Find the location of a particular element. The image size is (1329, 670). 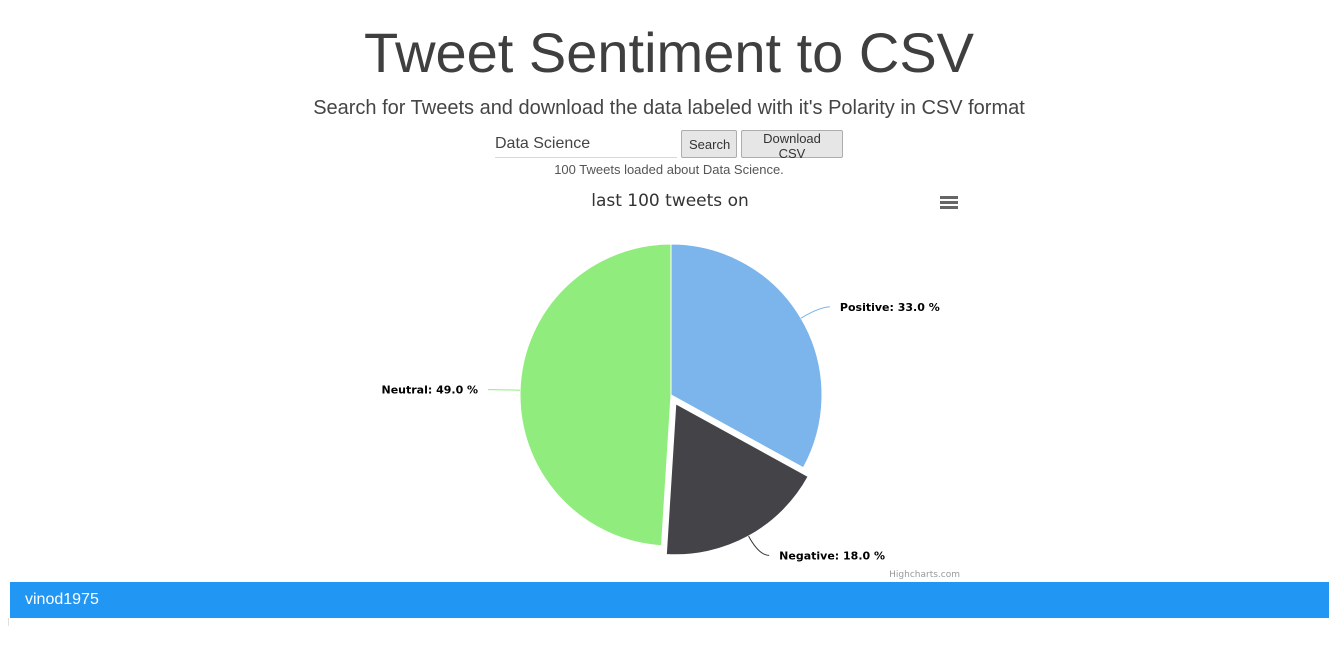

page-title: Tweet Sentiment to CSV is located at coordinates (669, 52).